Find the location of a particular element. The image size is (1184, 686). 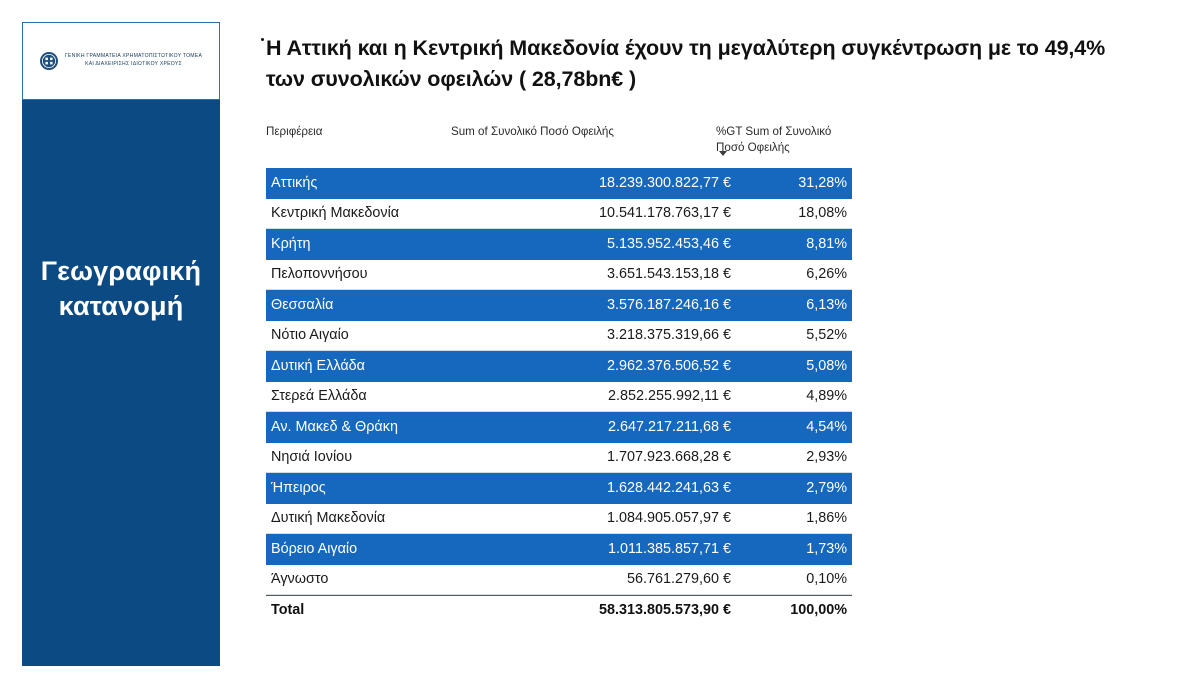

table-total-row: Total 58.313.805.573,90 € 100,00% is located at coordinates (559, 609).